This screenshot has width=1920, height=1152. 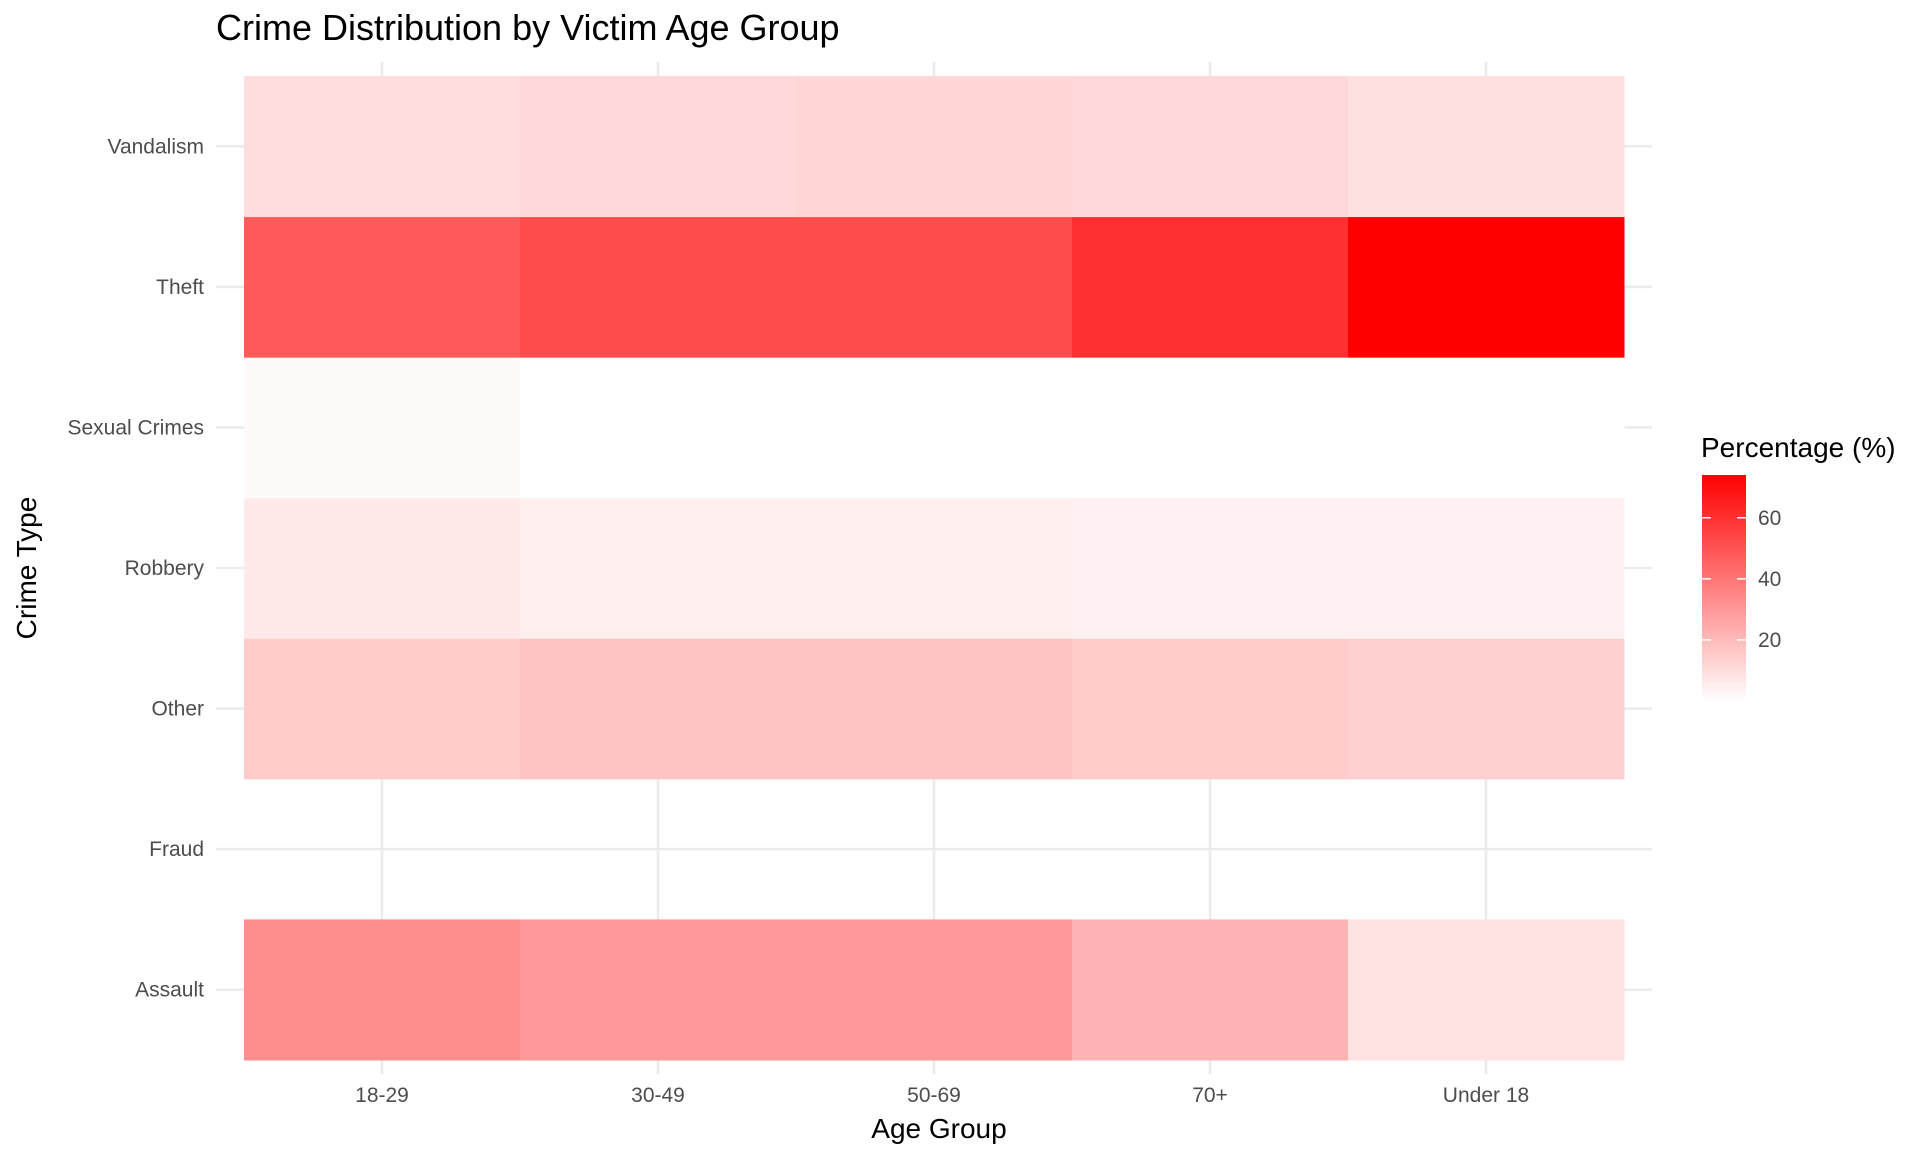 What do you see at coordinates (135, 427) in the screenshot?
I see `y-tick-label: Sexual Crimes` at bounding box center [135, 427].